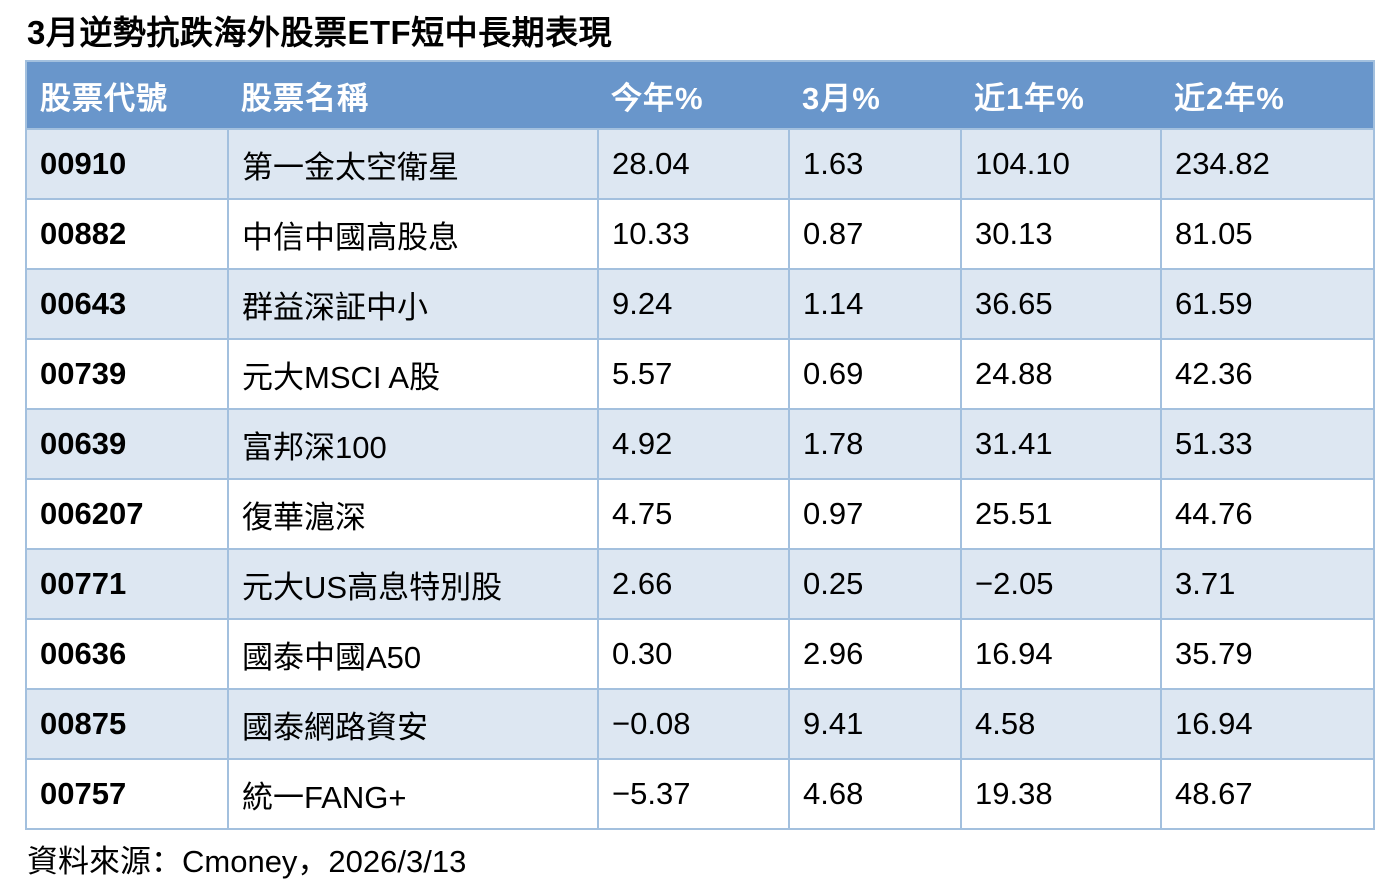 This screenshot has height=886, width=1394. I want to click on cell-march-pct: 2.96, so click(875, 654).